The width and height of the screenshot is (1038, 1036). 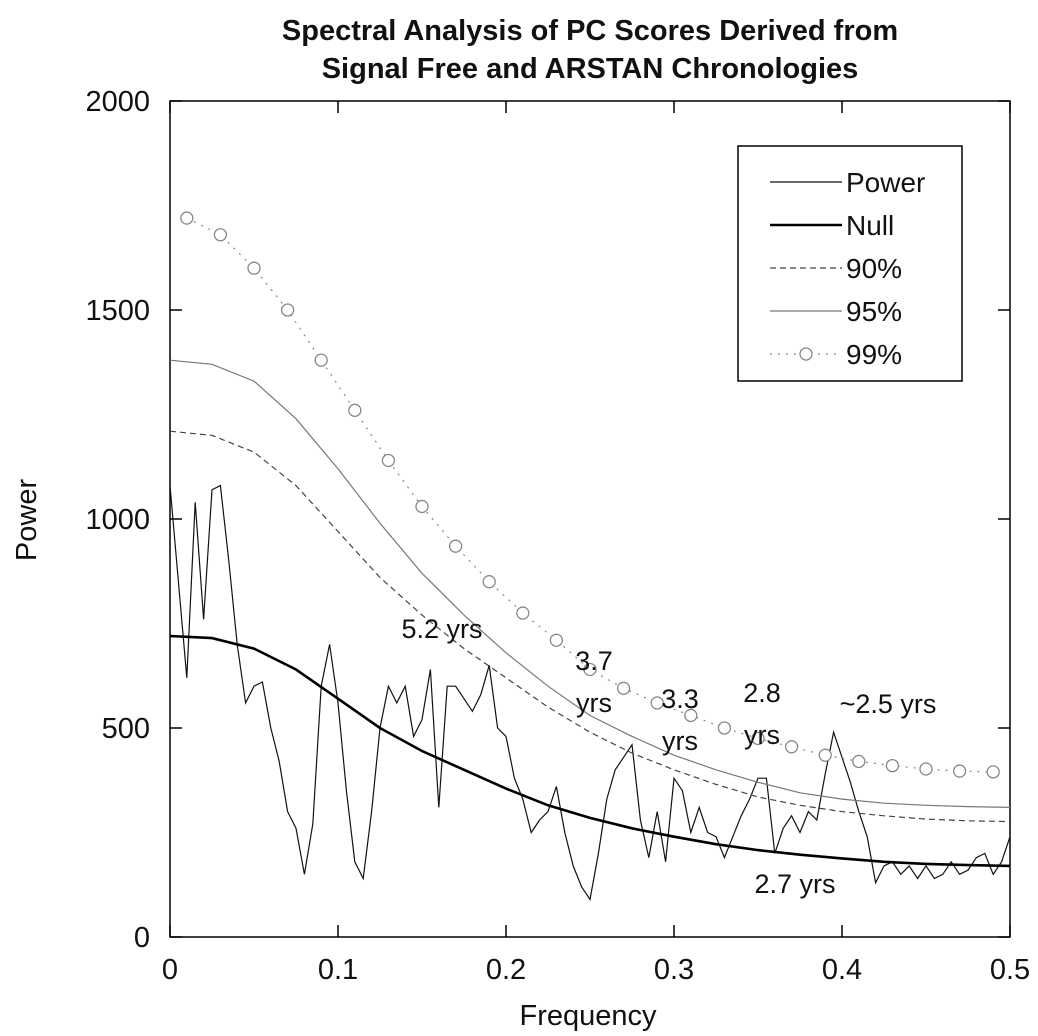 I want to click on x-tick-label: 0.1, so click(x=338, y=970).